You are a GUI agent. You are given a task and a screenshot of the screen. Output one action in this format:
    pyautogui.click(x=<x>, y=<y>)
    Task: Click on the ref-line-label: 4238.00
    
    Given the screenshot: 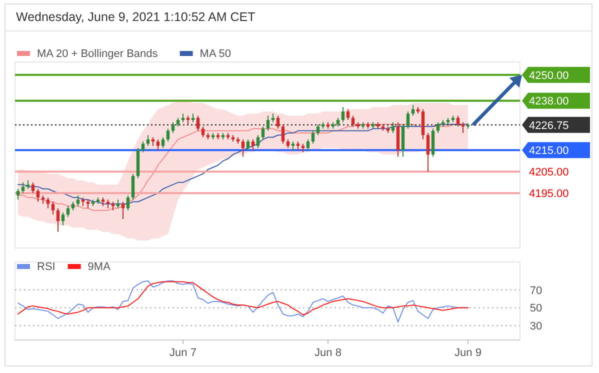 What is the action you would take?
    pyautogui.click(x=549, y=102)
    